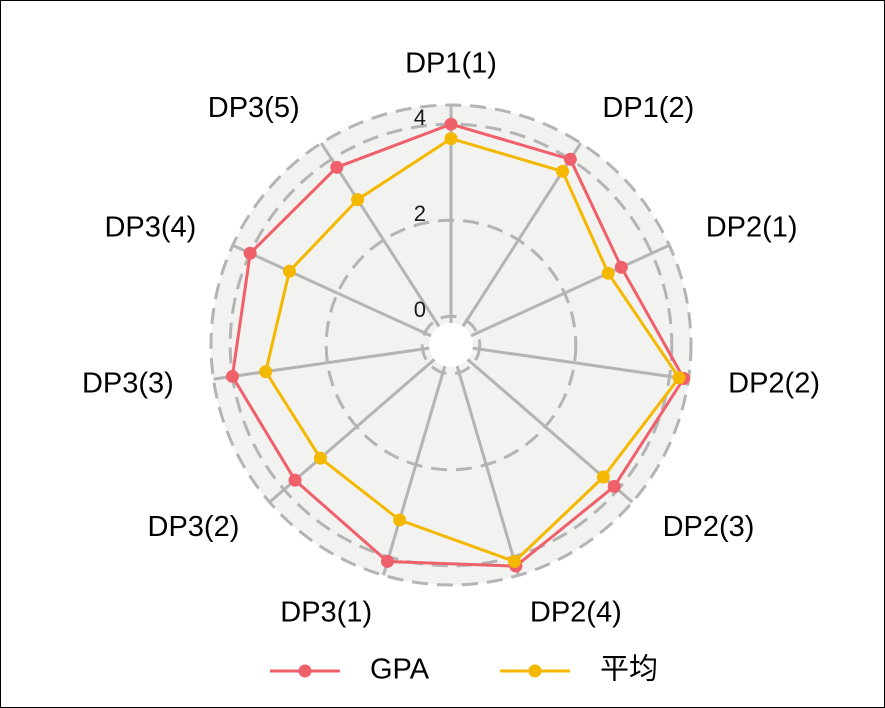 The image size is (885, 708). I want to click on axis-label-DP3(3): DP3(3), so click(128, 384).